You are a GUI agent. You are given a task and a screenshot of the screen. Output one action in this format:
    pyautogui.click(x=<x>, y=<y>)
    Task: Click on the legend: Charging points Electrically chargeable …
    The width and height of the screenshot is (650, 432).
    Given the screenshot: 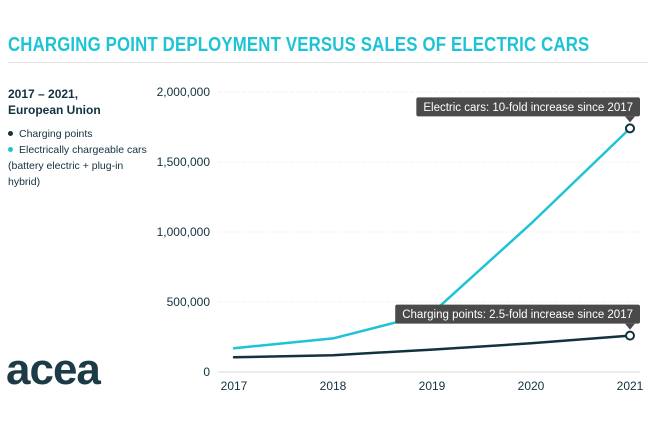 What is the action you would take?
    pyautogui.click(x=83, y=158)
    